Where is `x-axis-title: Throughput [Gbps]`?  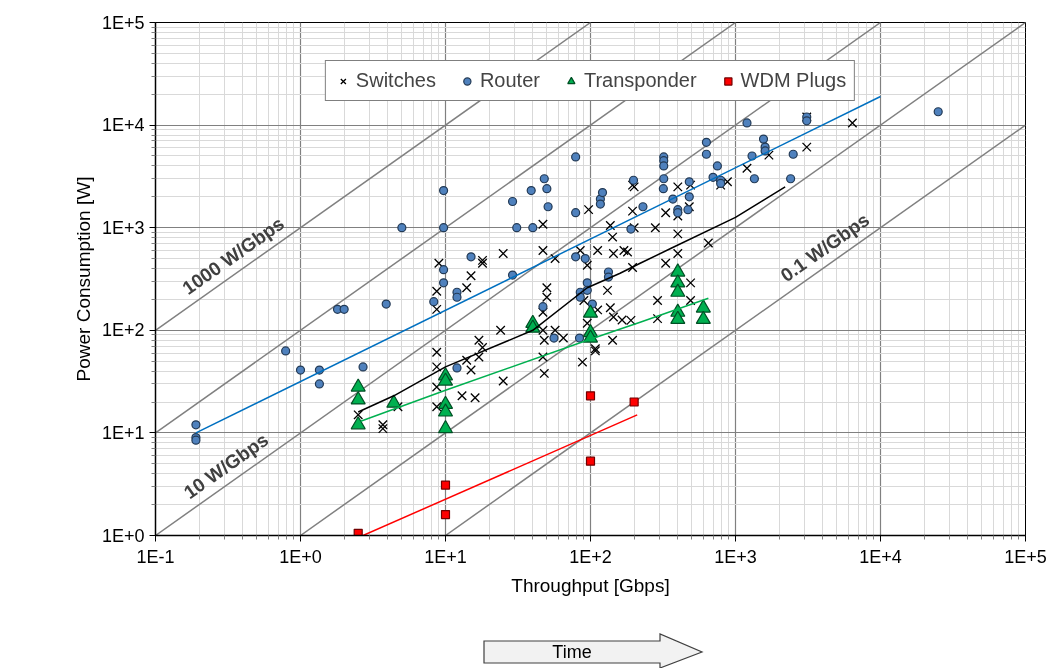
x-axis-title: Throughput [Gbps] is located at coordinates (590, 585).